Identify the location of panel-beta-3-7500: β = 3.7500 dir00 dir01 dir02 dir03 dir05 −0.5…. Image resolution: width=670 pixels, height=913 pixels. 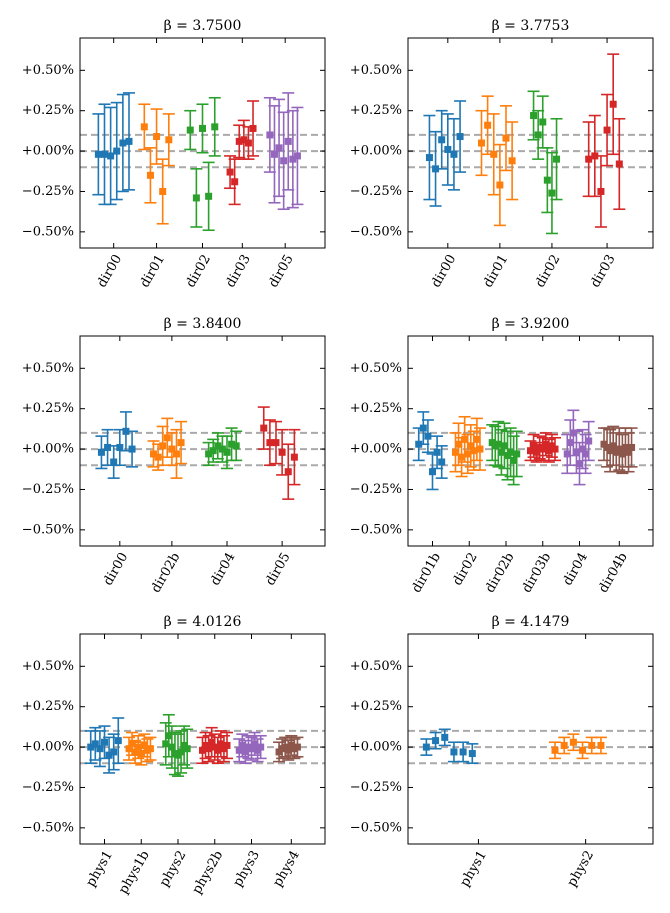
(174, 154).